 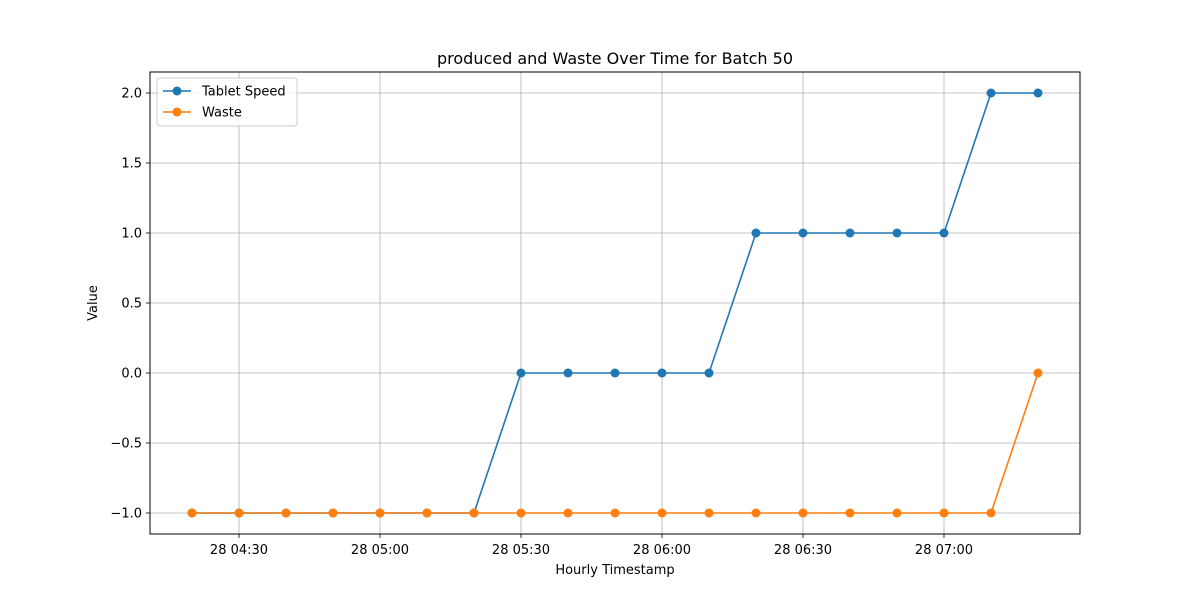 I want to click on x-tick-label: 28 06:30, so click(x=803, y=550).